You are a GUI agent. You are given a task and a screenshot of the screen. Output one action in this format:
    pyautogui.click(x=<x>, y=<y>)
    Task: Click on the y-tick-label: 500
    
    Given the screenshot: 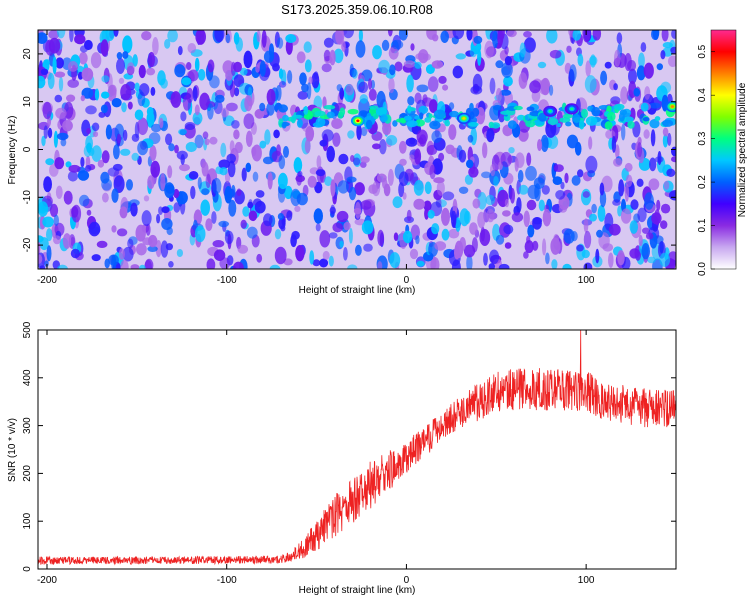 What is the action you would take?
    pyautogui.click(x=27, y=329)
    